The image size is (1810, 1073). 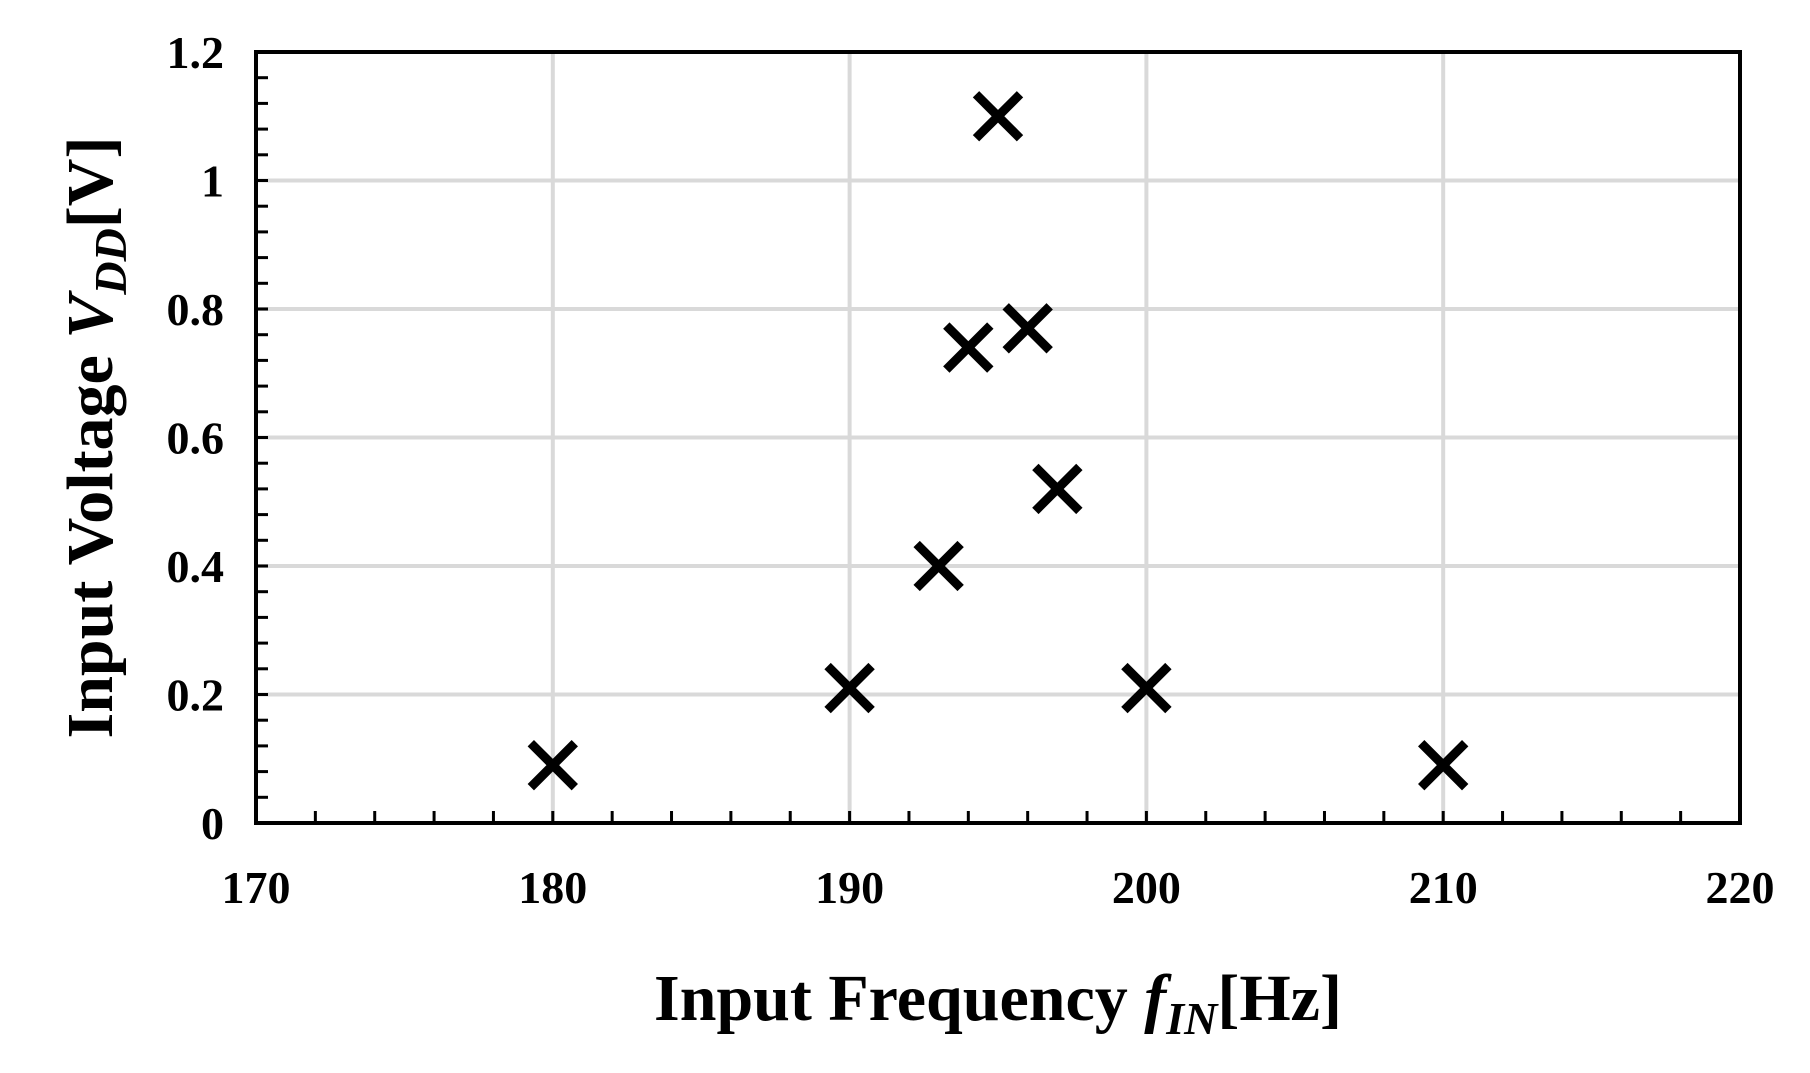 I want to click on x-axis-title-subscript: IN, so click(x=1192, y=1018).